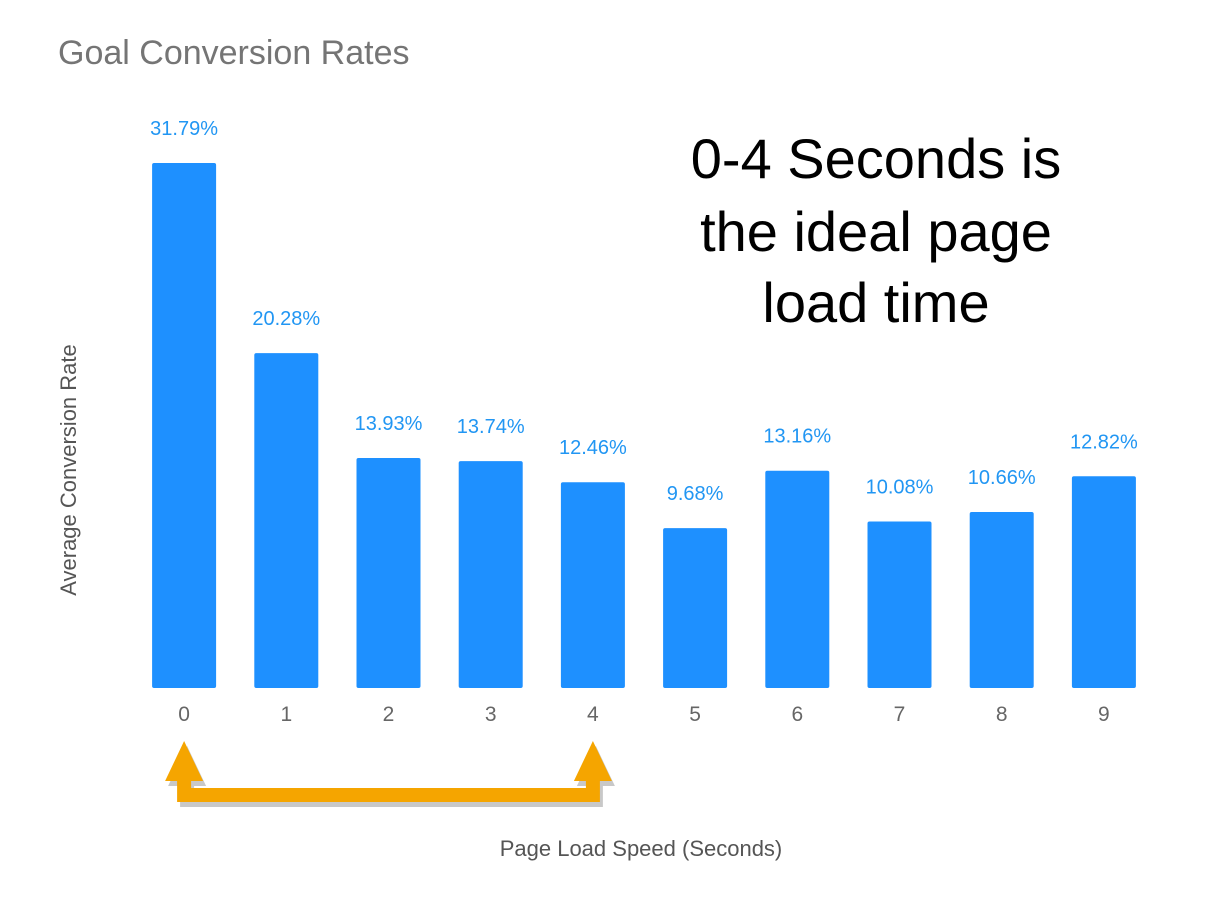  What do you see at coordinates (286, 319) in the screenshot?
I see `data-label-1: 20.28%` at bounding box center [286, 319].